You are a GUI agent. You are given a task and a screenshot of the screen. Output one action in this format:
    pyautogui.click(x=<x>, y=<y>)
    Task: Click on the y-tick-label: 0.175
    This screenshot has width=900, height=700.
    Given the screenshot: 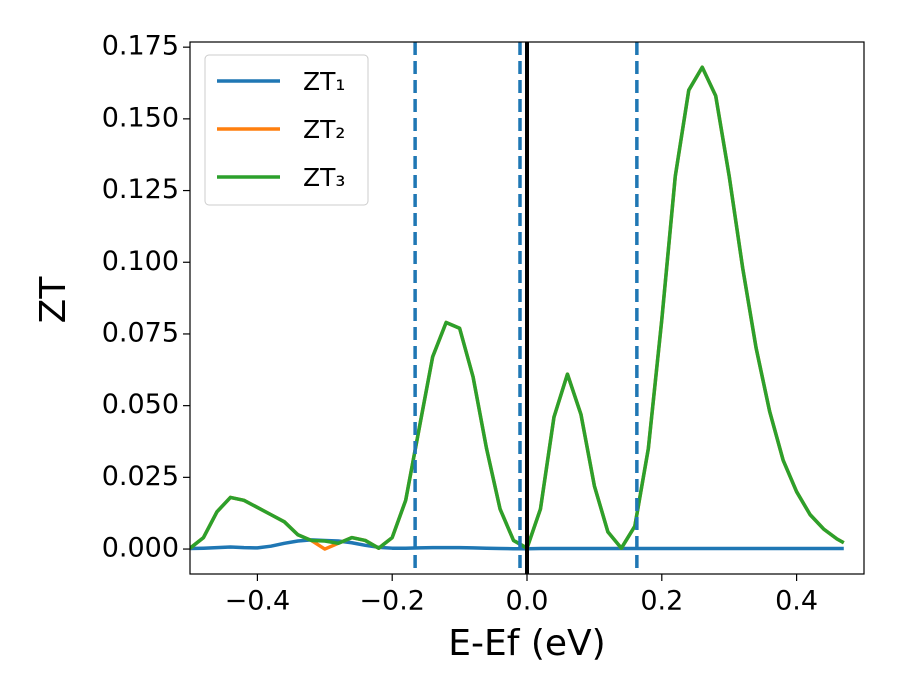 What is the action you would take?
    pyautogui.click(x=140, y=46)
    